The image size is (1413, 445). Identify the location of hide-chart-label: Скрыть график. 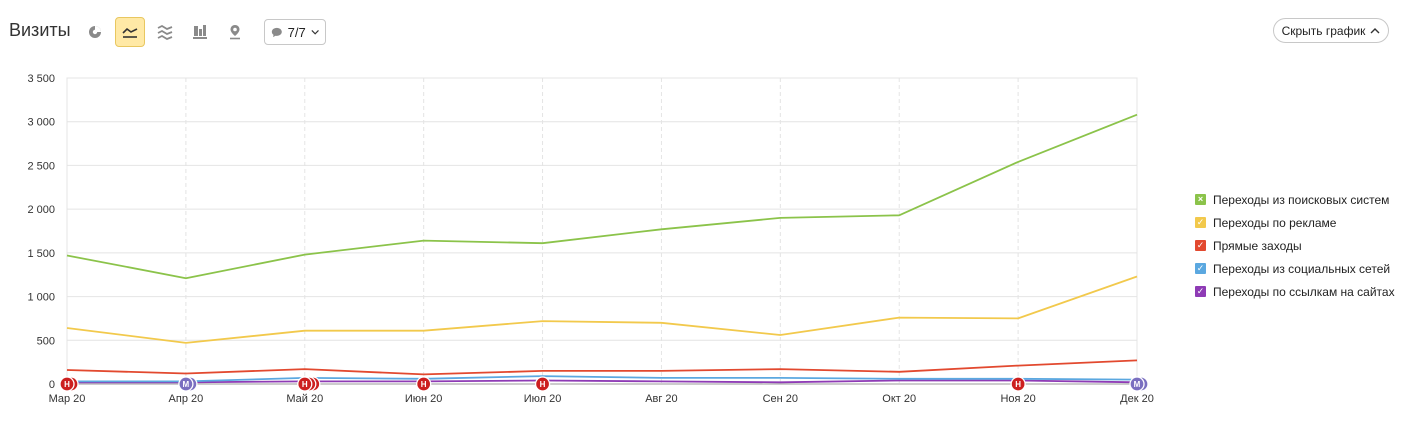
(1323, 30).